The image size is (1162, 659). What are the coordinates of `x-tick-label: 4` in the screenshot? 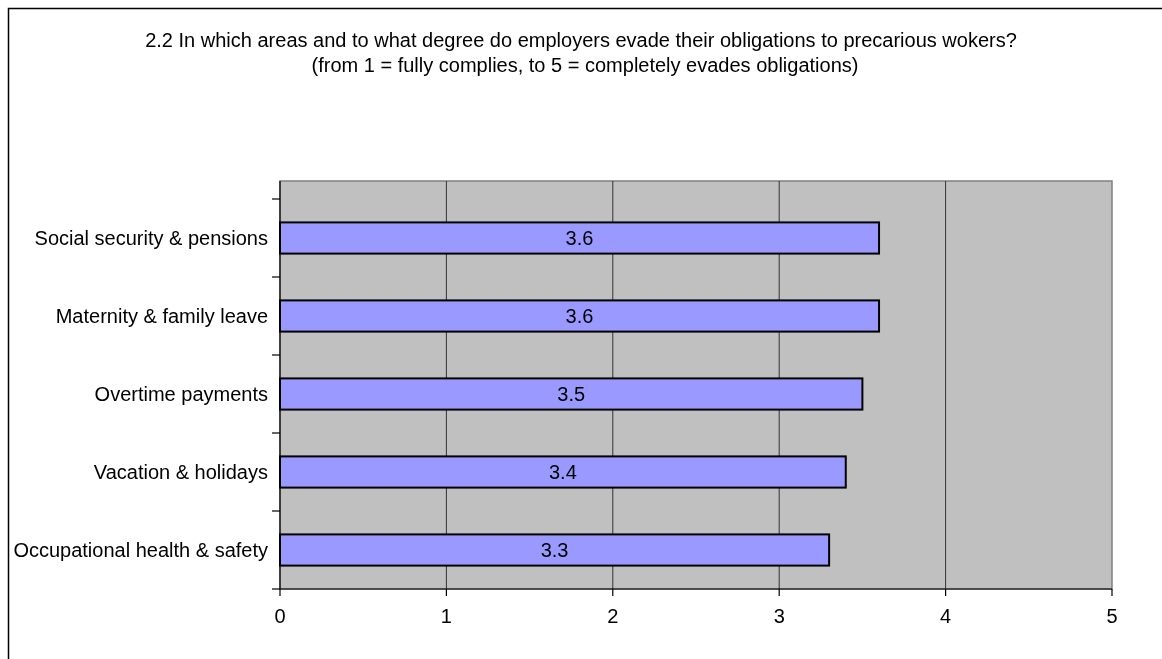 It's located at (946, 616).